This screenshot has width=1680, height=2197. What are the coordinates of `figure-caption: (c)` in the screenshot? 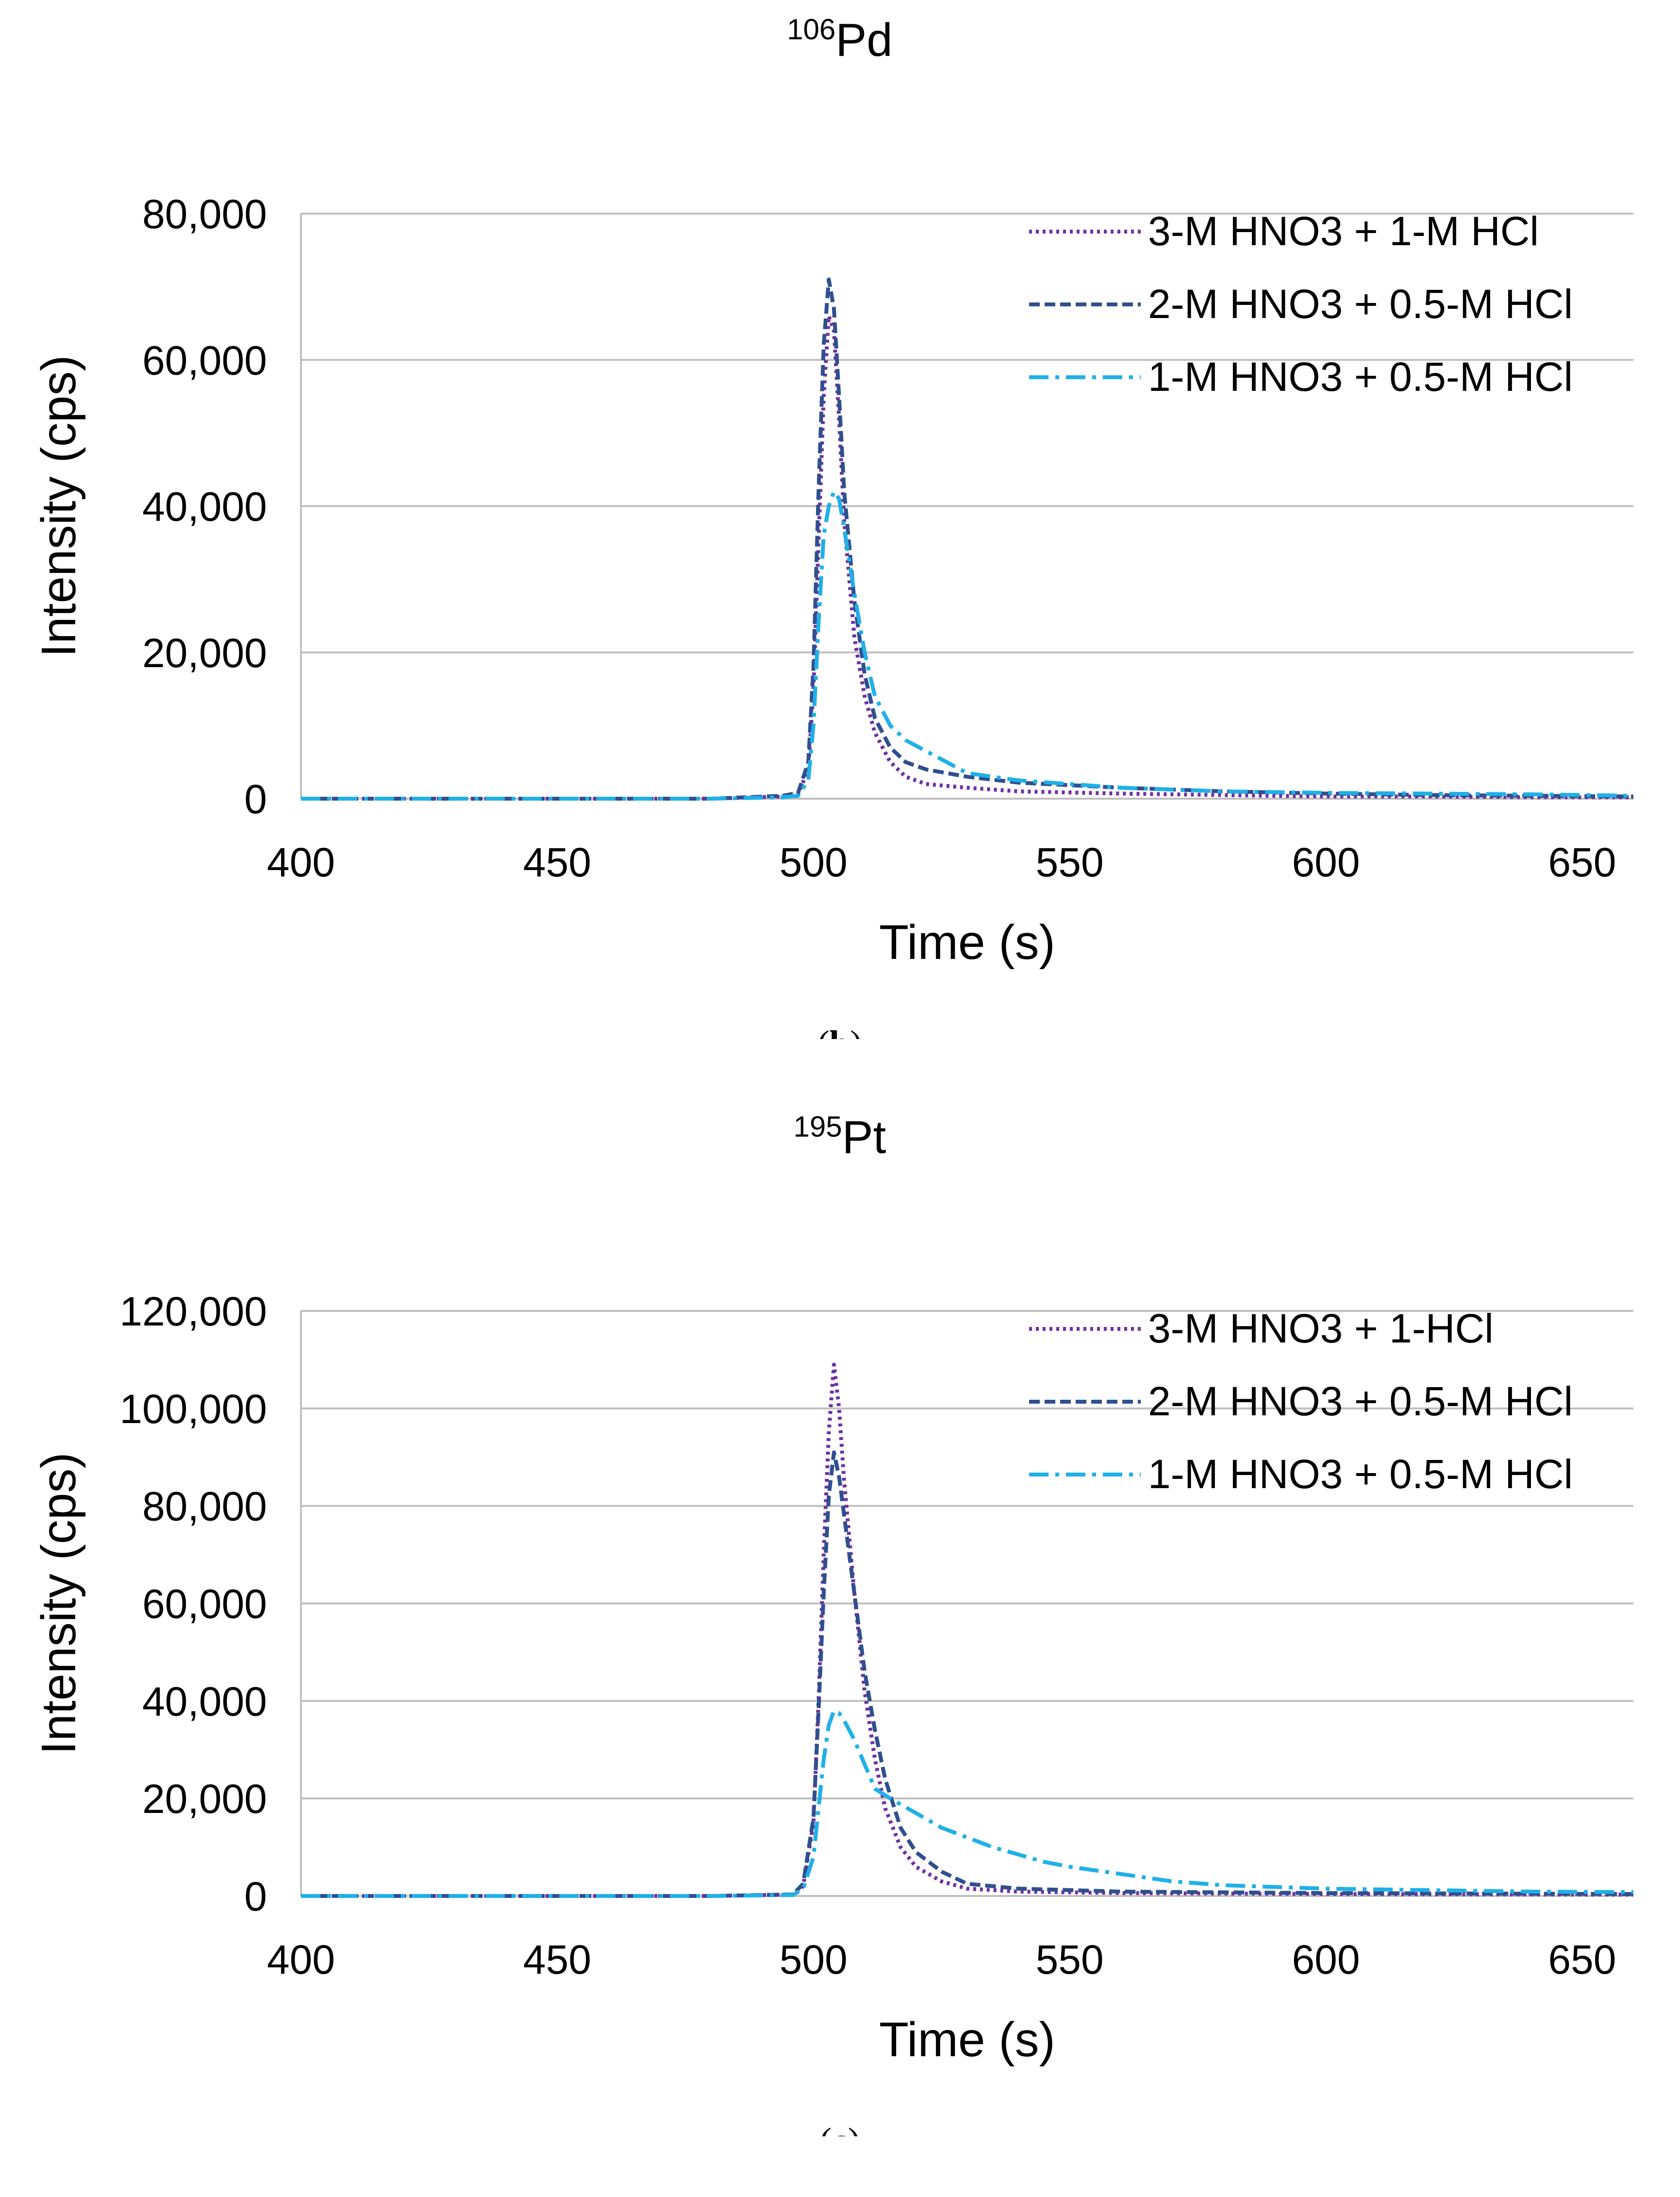 It's located at (839, 2128).